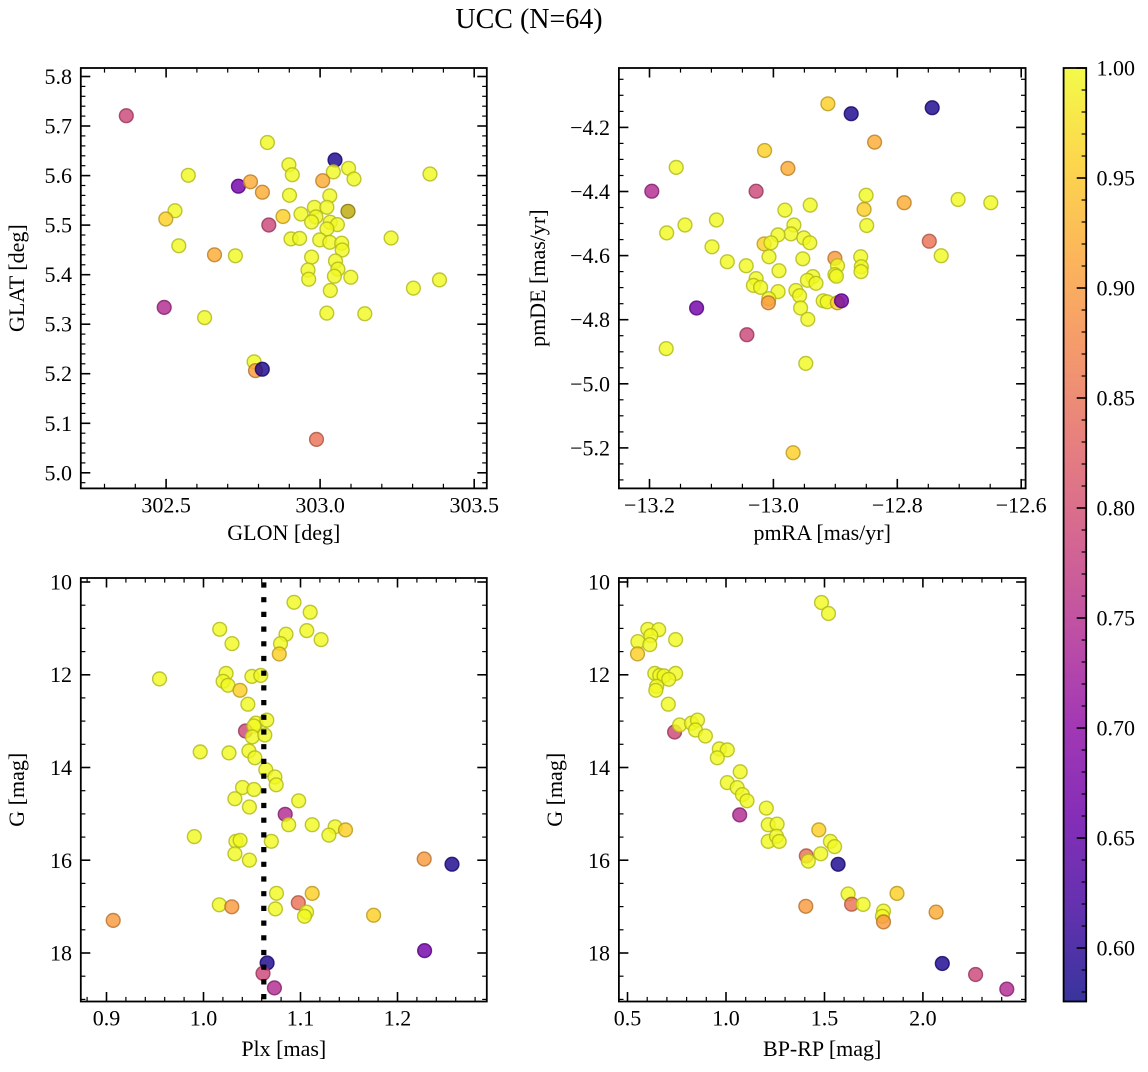 Image resolution: width=1148 pixels, height=1072 pixels. What do you see at coordinates (628, 1018) in the screenshot?
I see `svg-text: 0.5` at bounding box center [628, 1018].